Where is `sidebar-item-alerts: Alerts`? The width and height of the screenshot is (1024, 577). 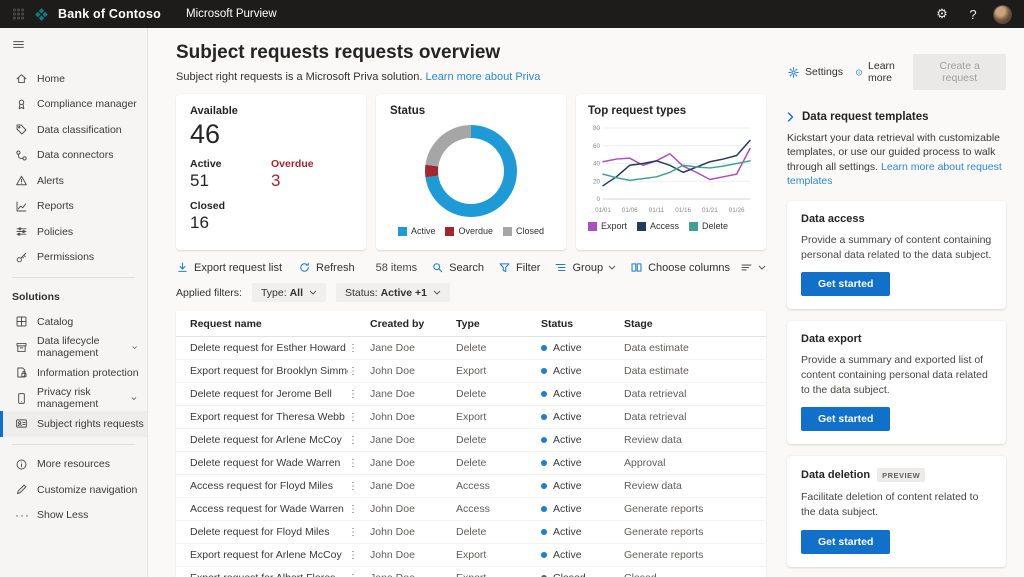 sidebar-item-alerts: Alerts is located at coordinates (73, 181).